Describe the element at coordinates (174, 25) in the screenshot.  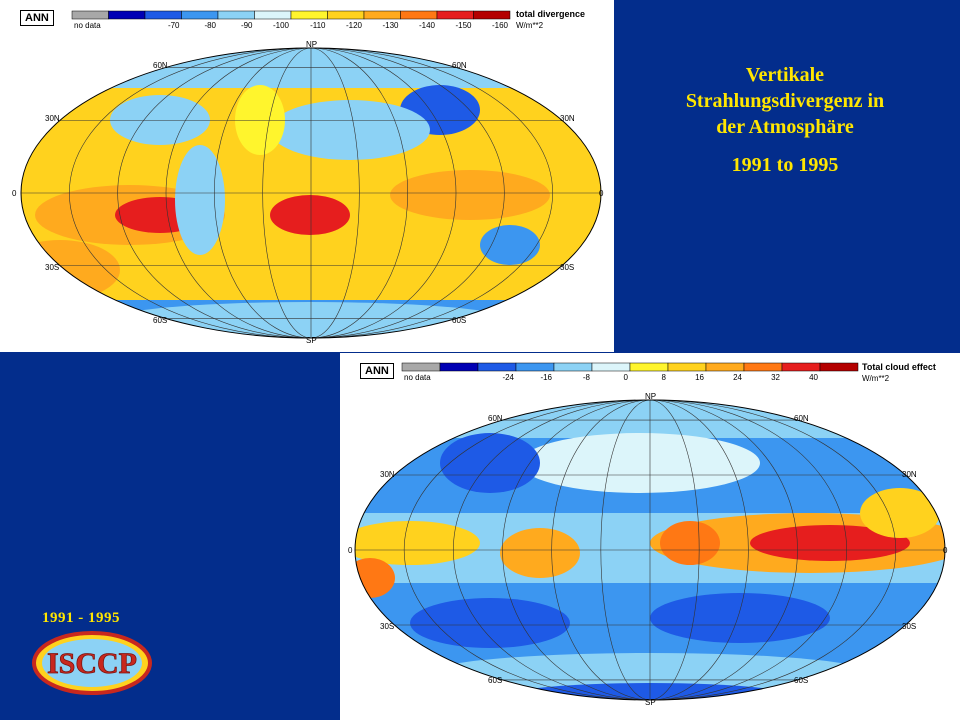
I see `legend-tick-label: -70` at that location.